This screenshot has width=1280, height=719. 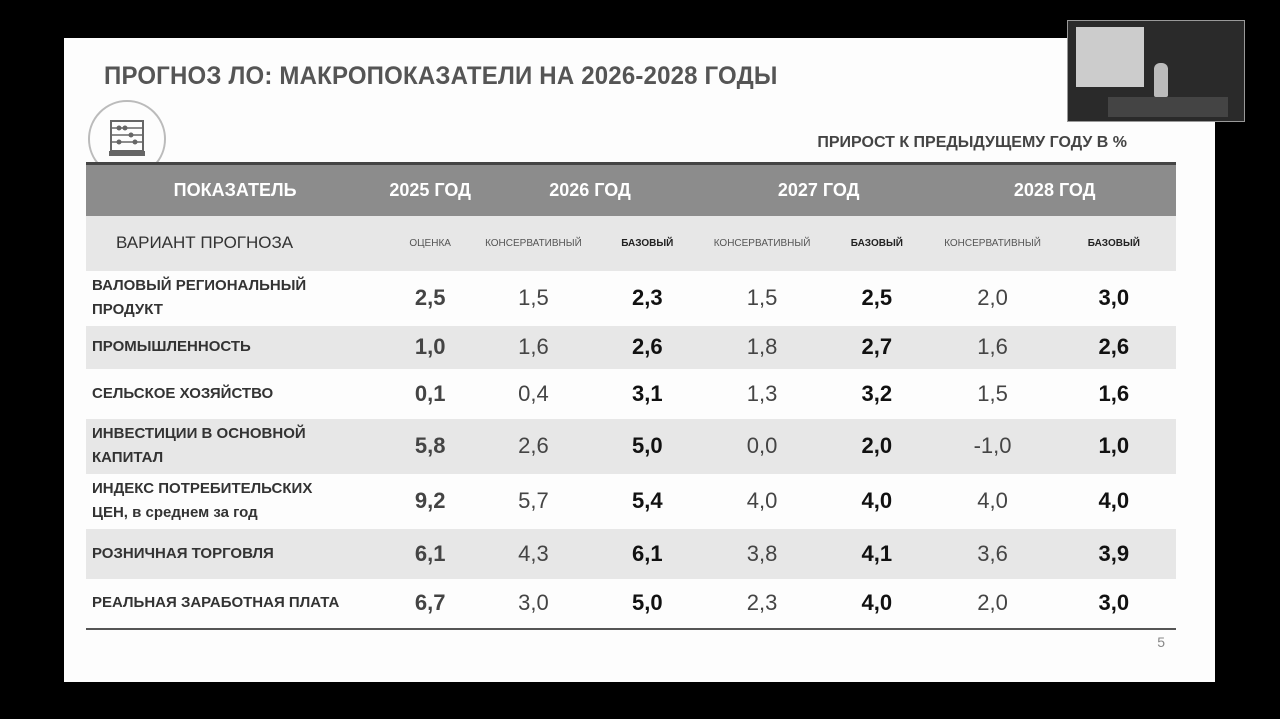 What do you see at coordinates (1114, 553) in the screenshot?
I see `cell-base: 3,9` at bounding box center [1114, 553].